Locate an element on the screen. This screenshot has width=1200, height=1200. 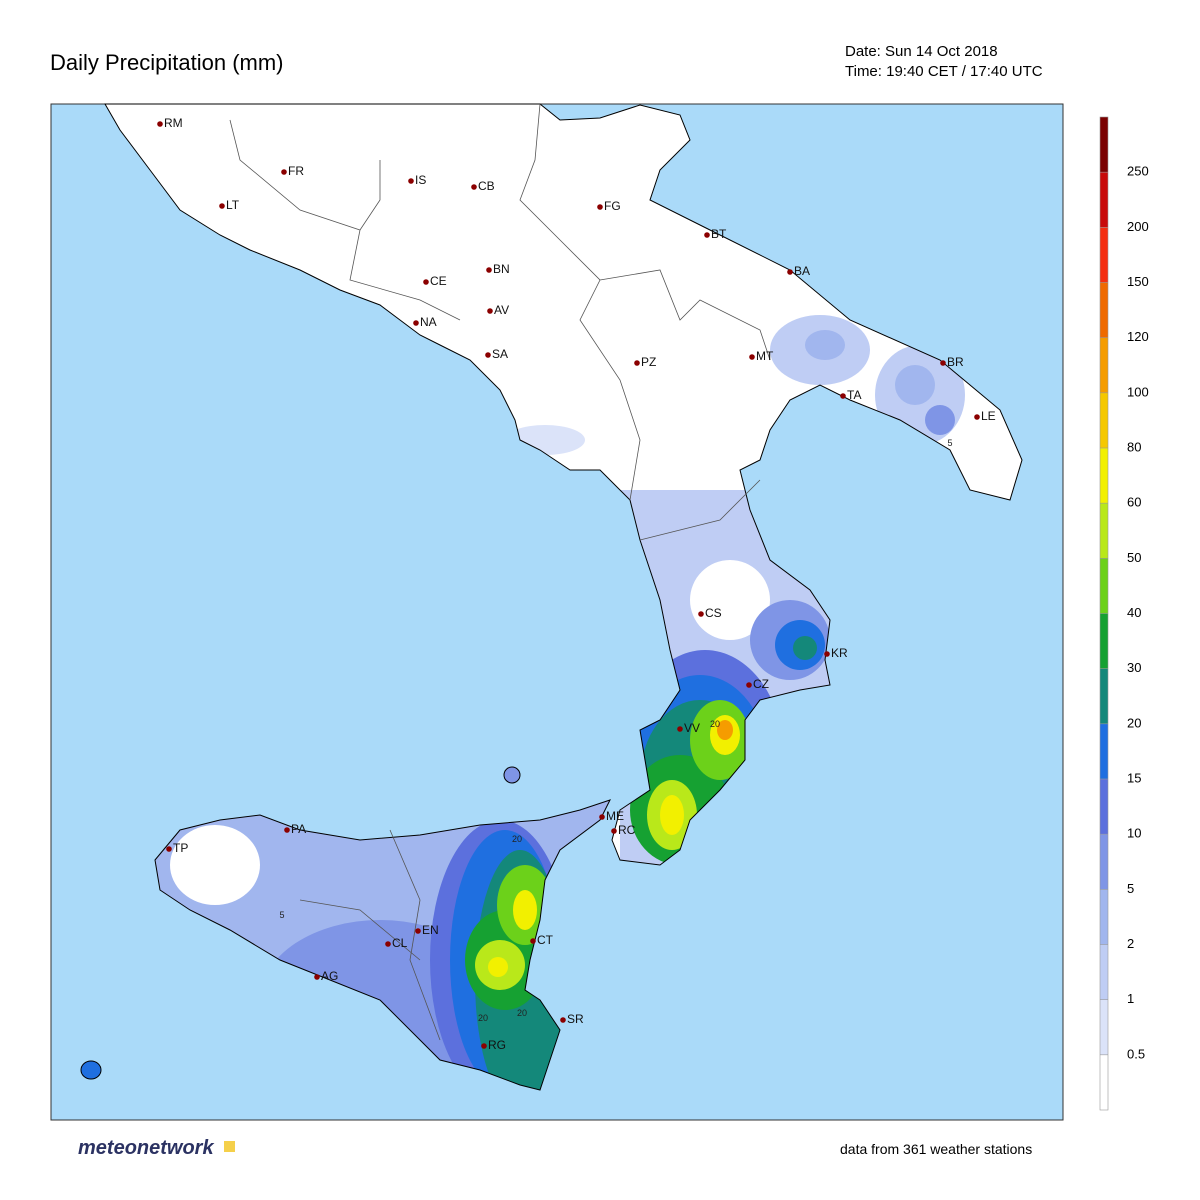
city-label: BT is located at coordinates (719, 234).